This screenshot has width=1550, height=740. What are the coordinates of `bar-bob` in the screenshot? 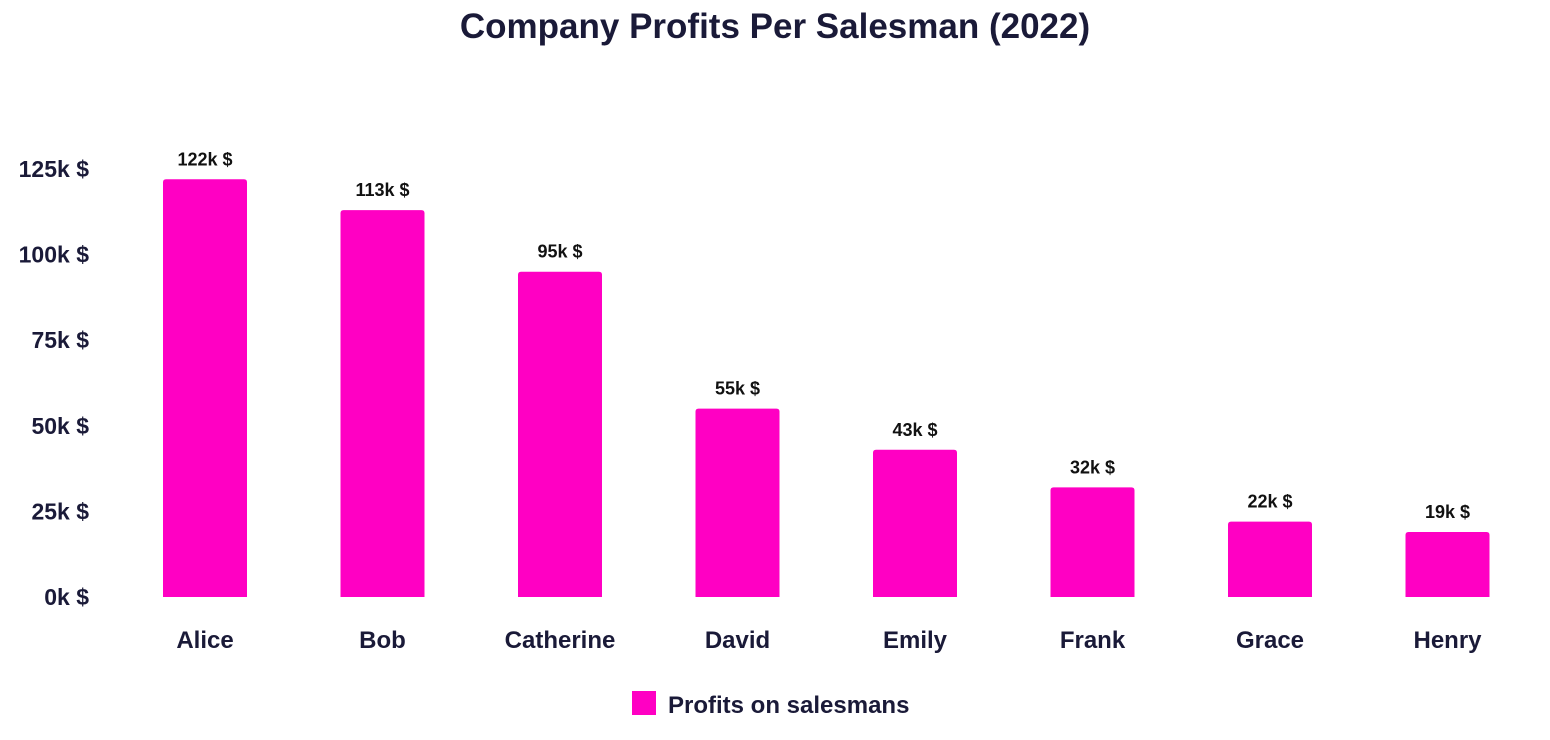 It's located at (382, 403).